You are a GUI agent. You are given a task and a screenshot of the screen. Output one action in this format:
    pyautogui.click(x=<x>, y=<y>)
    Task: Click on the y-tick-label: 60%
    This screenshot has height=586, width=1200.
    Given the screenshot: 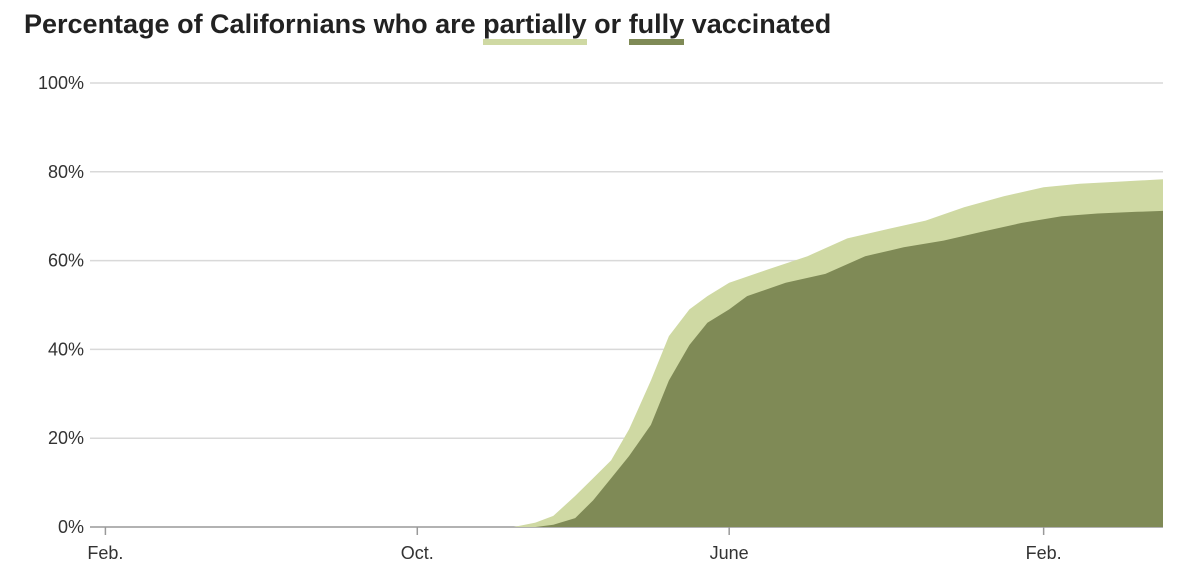 What is the action you would take?
    pyautogui.click(x=66, y=261)
    